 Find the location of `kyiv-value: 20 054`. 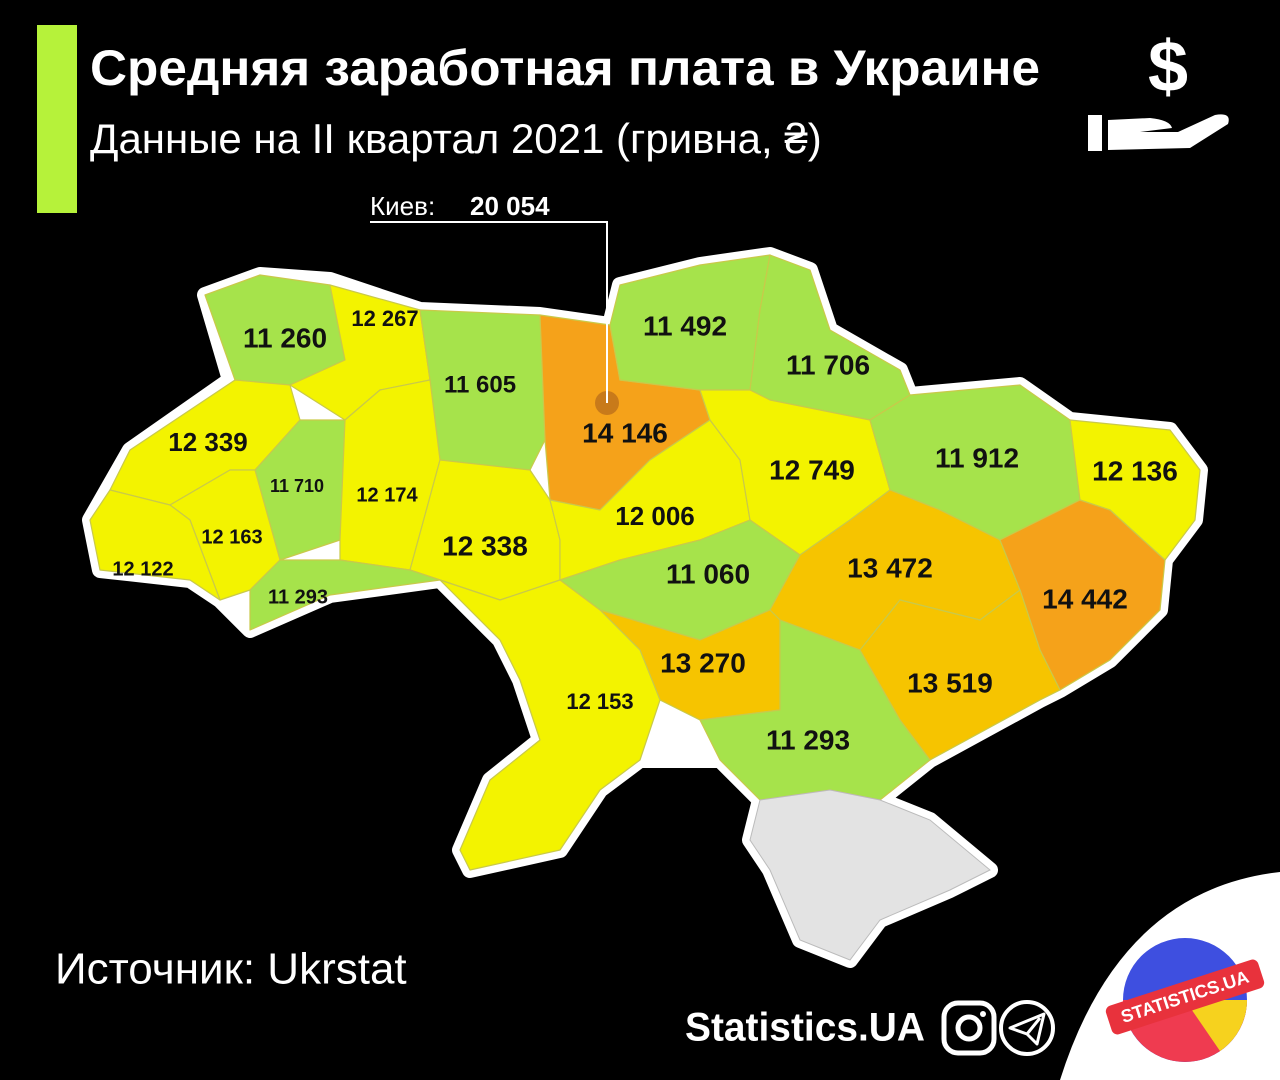

kyiv-value: 20 054 is located at coordinates (510, 206).